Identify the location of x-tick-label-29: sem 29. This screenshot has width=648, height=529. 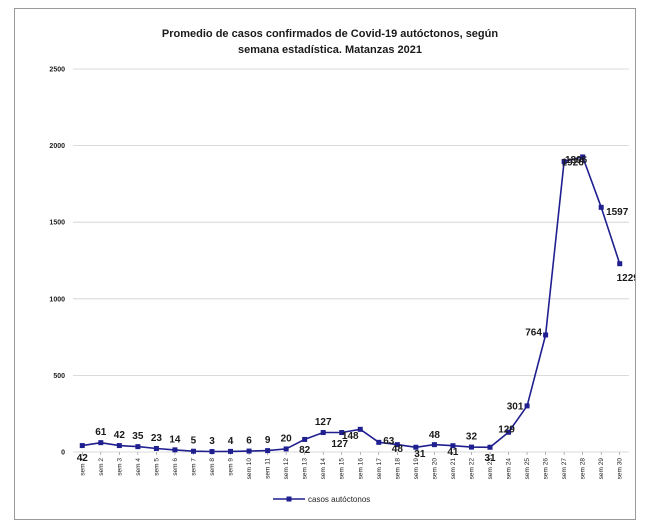
(601, 469).